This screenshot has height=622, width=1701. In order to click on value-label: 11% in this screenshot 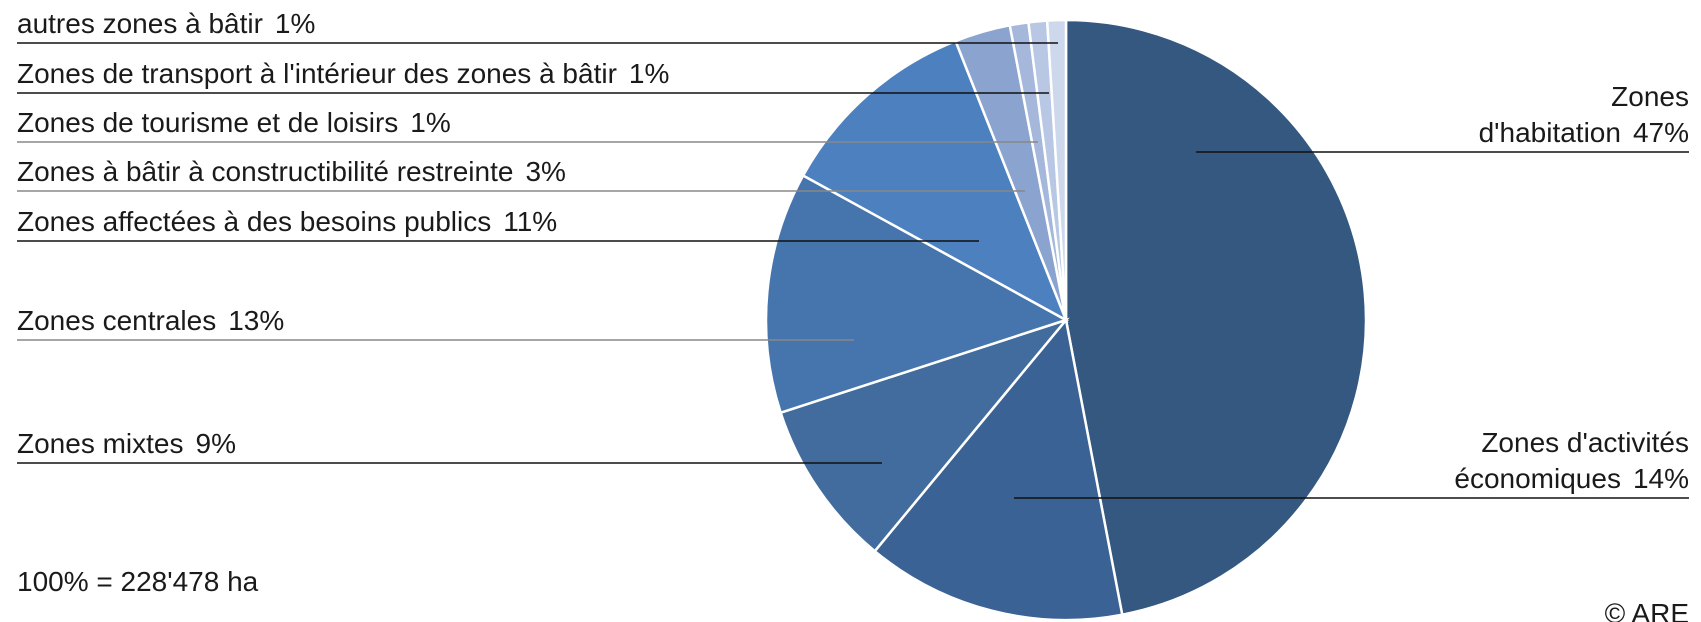, I will do `click(530, 221)`.